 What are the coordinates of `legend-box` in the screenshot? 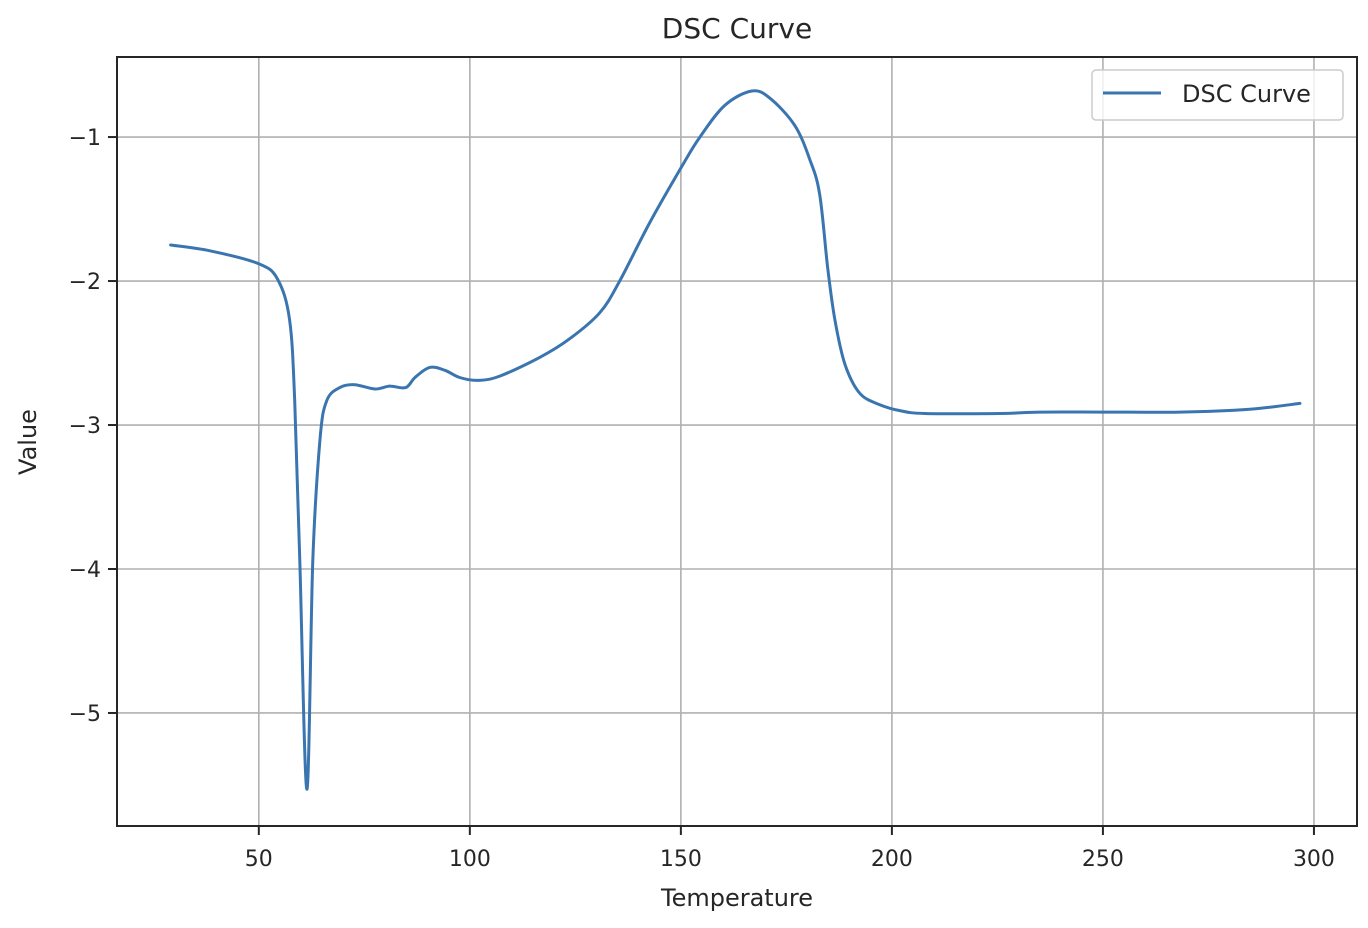 It's located at (1217, 95).